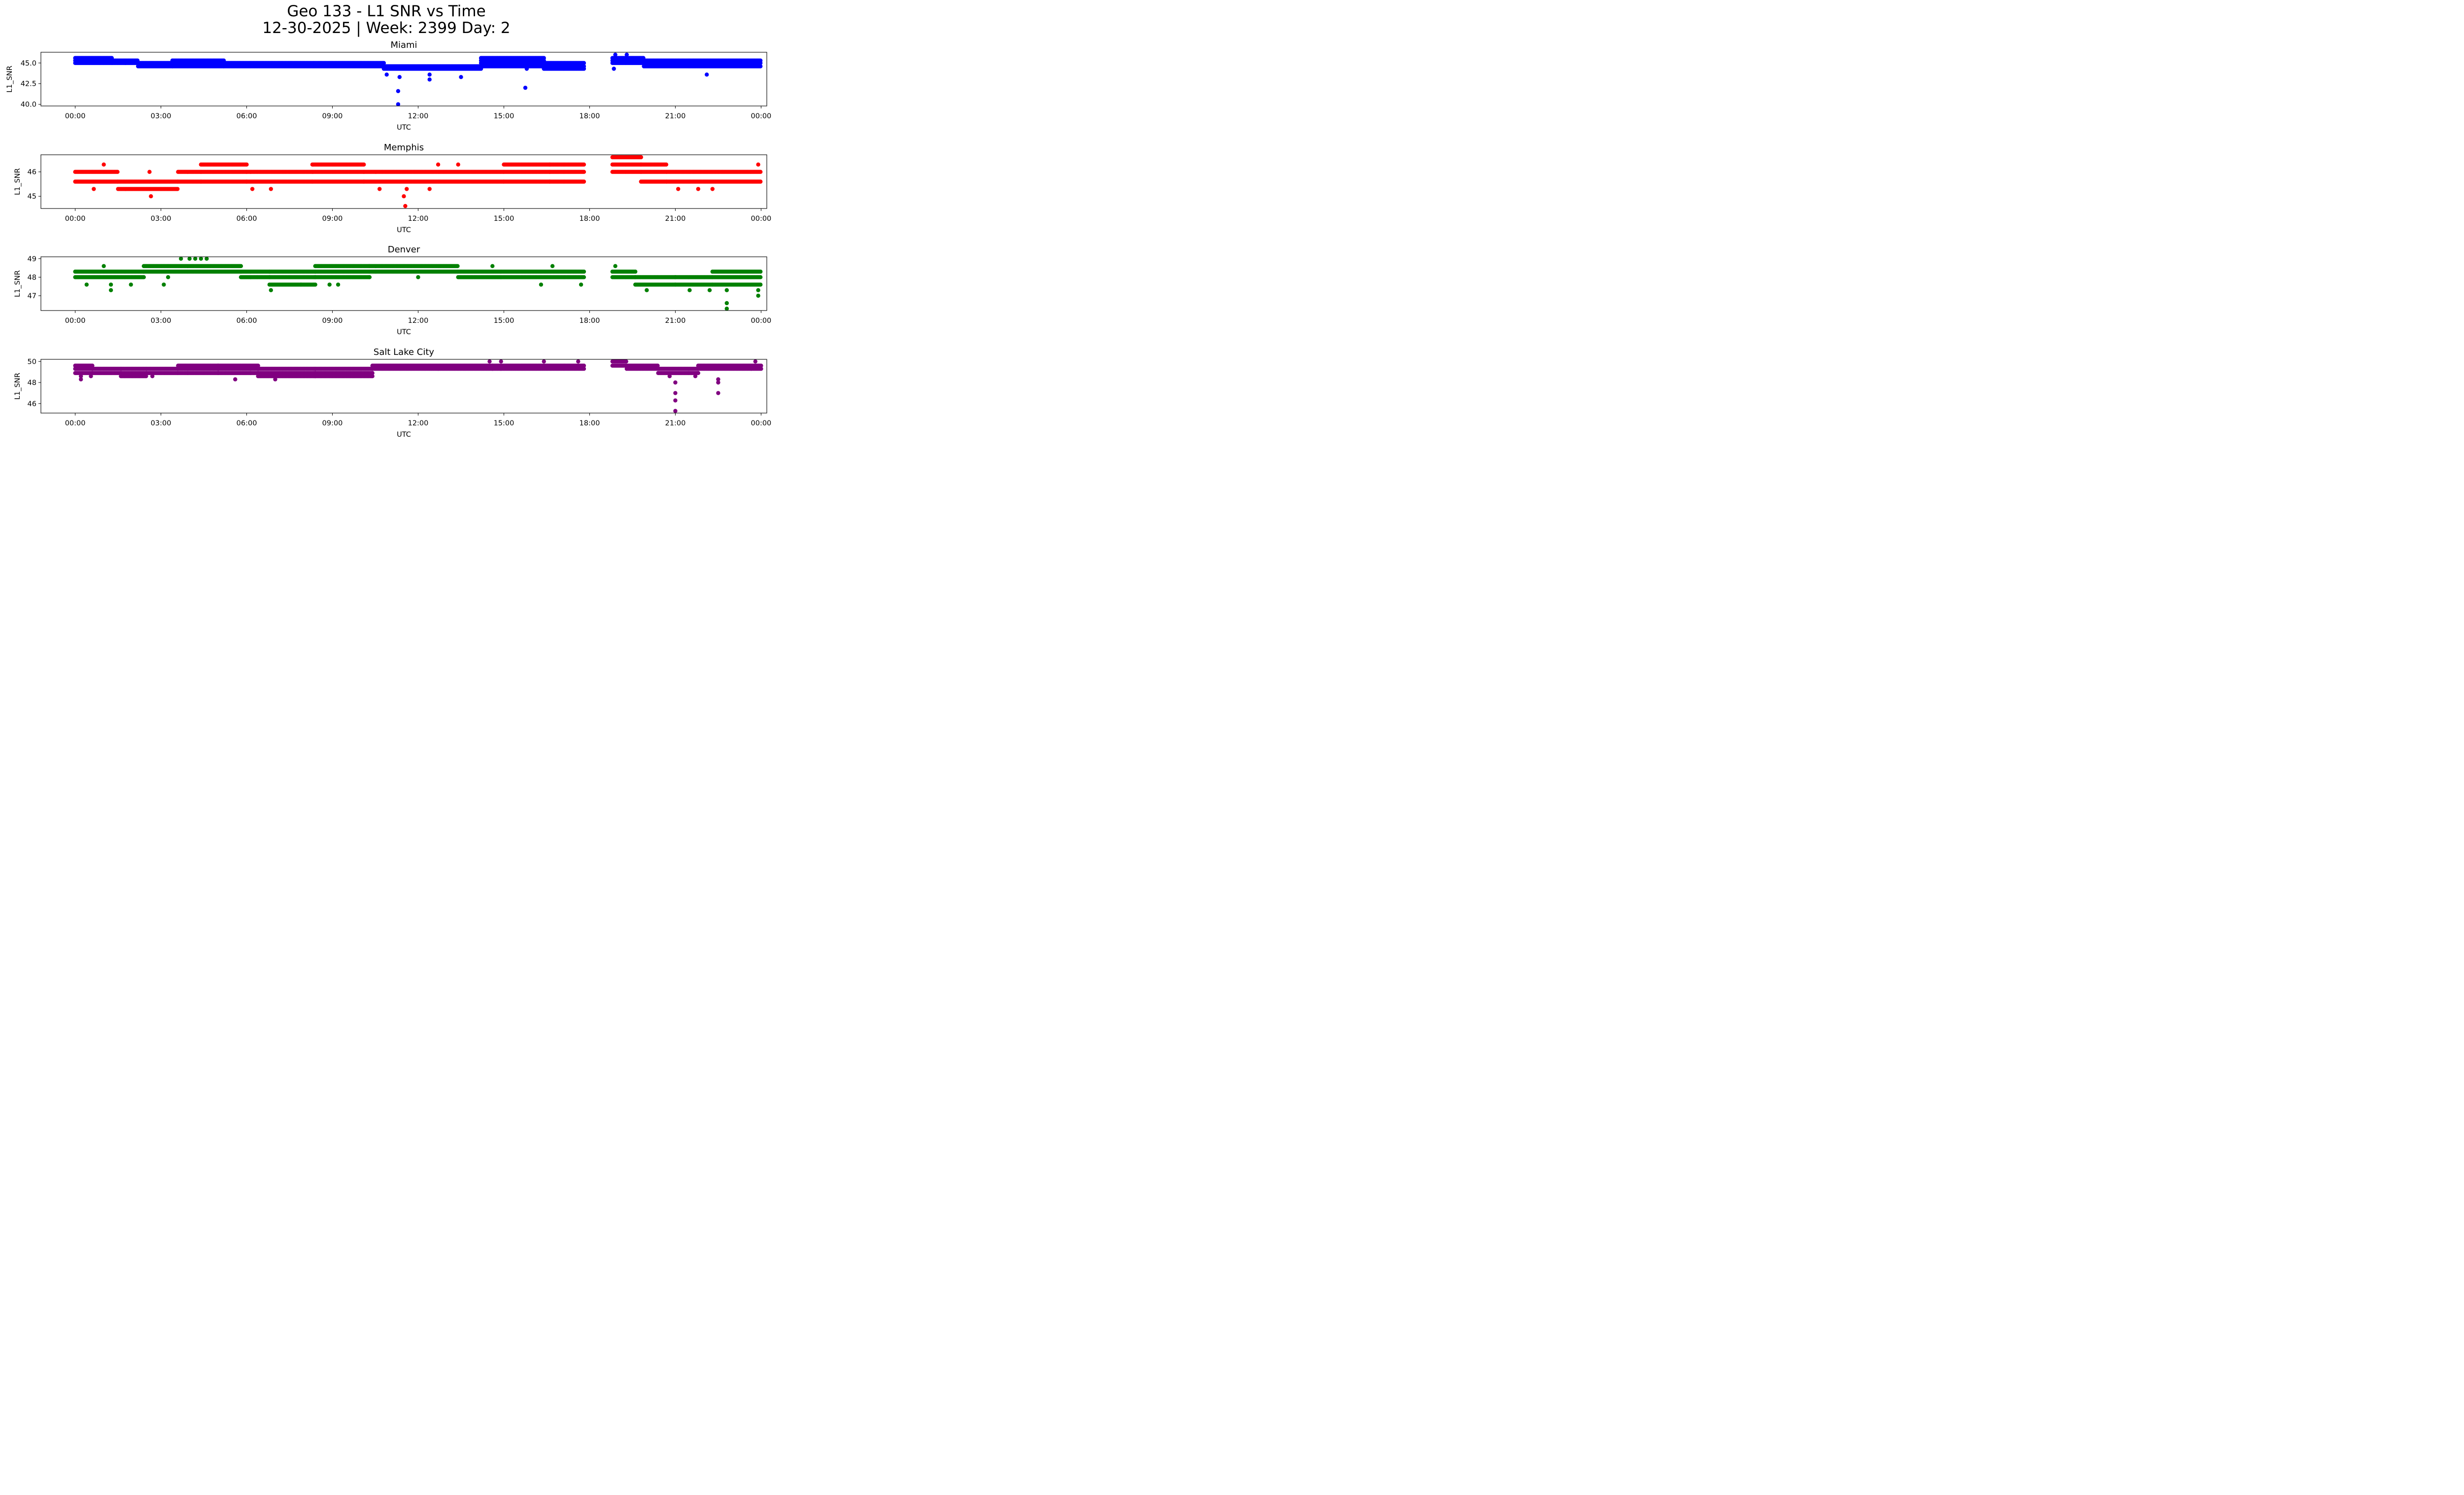  Describe the element at coordinates (32, 172) in the screenshot. I see `y-tick-label: 46` at that location.